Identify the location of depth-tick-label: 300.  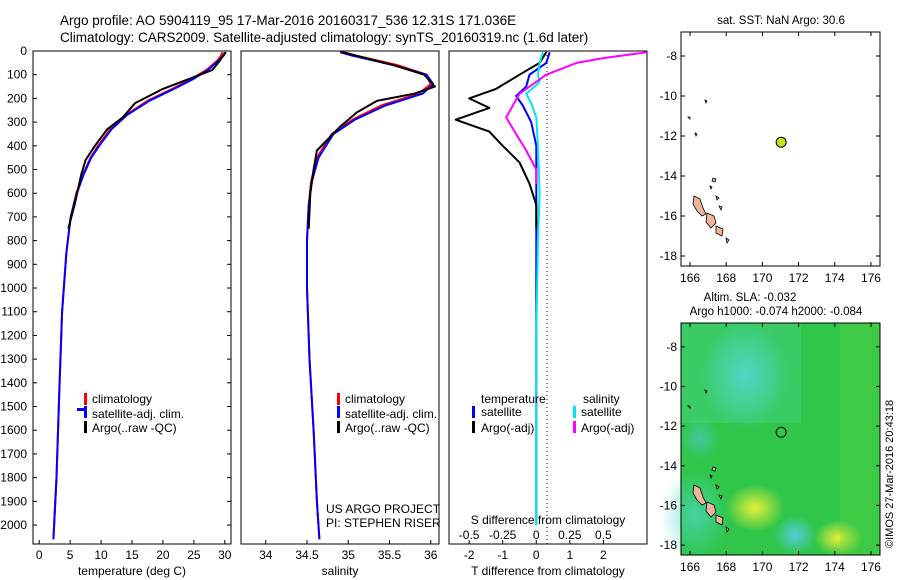
(17, 122).